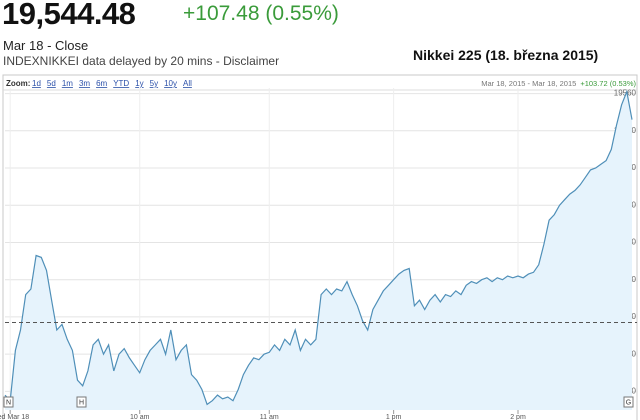 The width and height of the screenshot is (640, 420). What do you see at coordinates (170, 83) in the screenshot?
I see `zoom-option: 10y` at bounding box center [170, 83].